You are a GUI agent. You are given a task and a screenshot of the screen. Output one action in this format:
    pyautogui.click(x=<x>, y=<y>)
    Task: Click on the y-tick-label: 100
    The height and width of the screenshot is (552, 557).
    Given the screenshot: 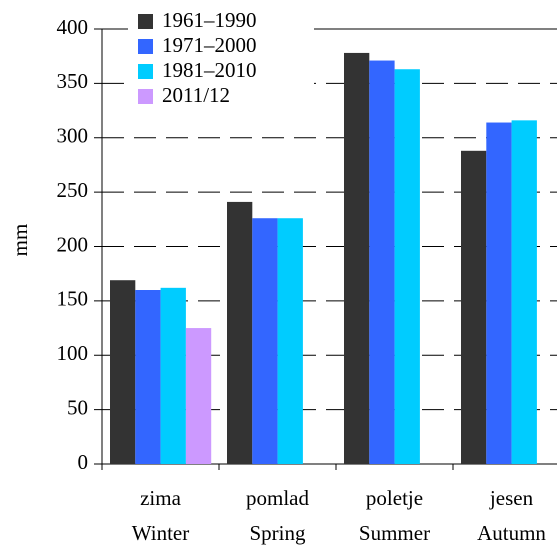 What is the action you would take?
    pyautogui.click(x=73, y=353)
    